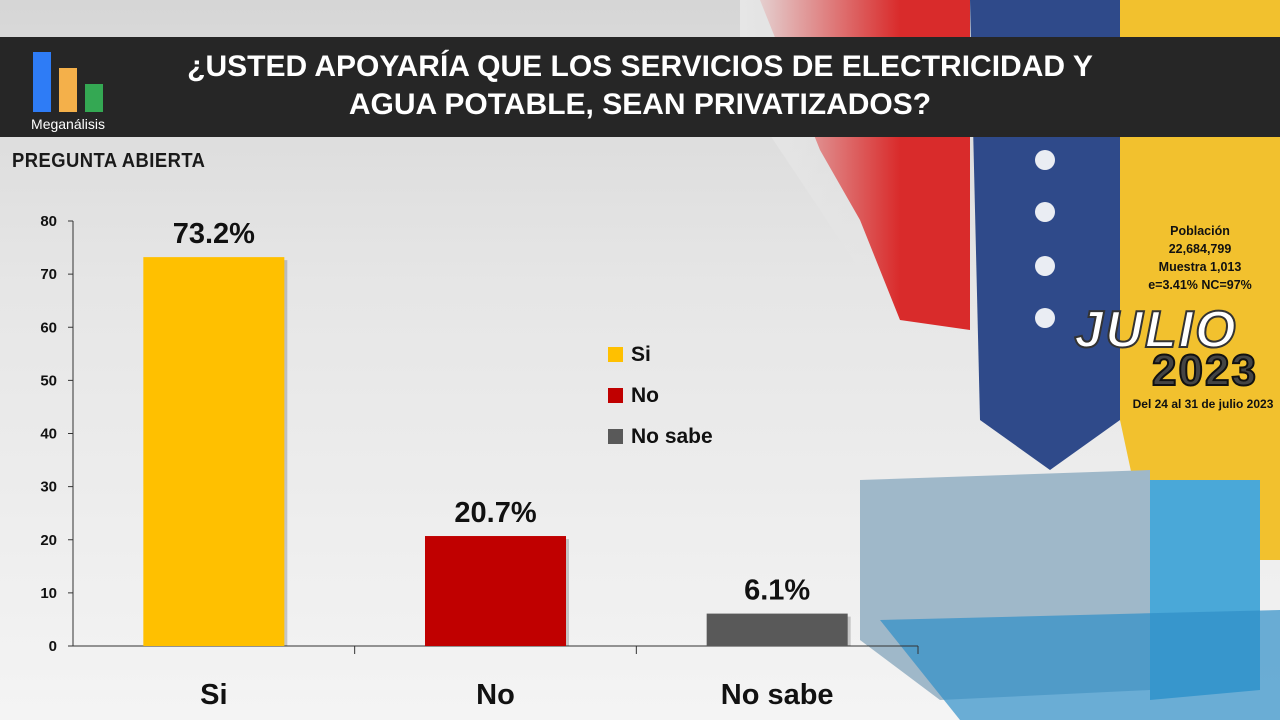 This screenshot has width=1280, height=720. I want to click on bar-no, so click(495, 591).